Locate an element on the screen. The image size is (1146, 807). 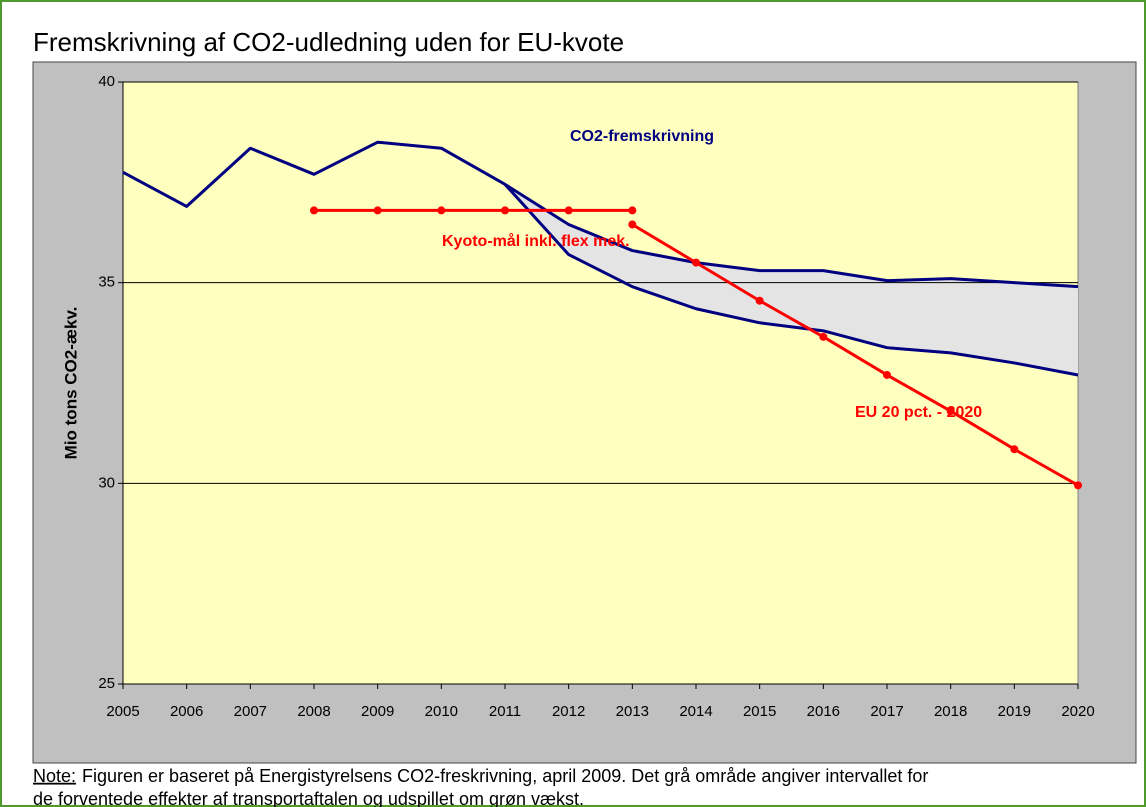
series-label: CO2-fremskrivning is located at coordinates (642, 136).